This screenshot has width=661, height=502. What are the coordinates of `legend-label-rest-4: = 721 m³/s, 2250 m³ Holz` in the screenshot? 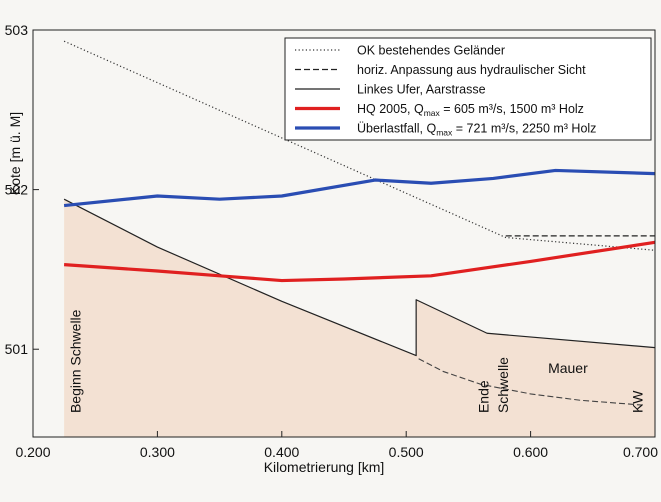 It's located at (524, 129).